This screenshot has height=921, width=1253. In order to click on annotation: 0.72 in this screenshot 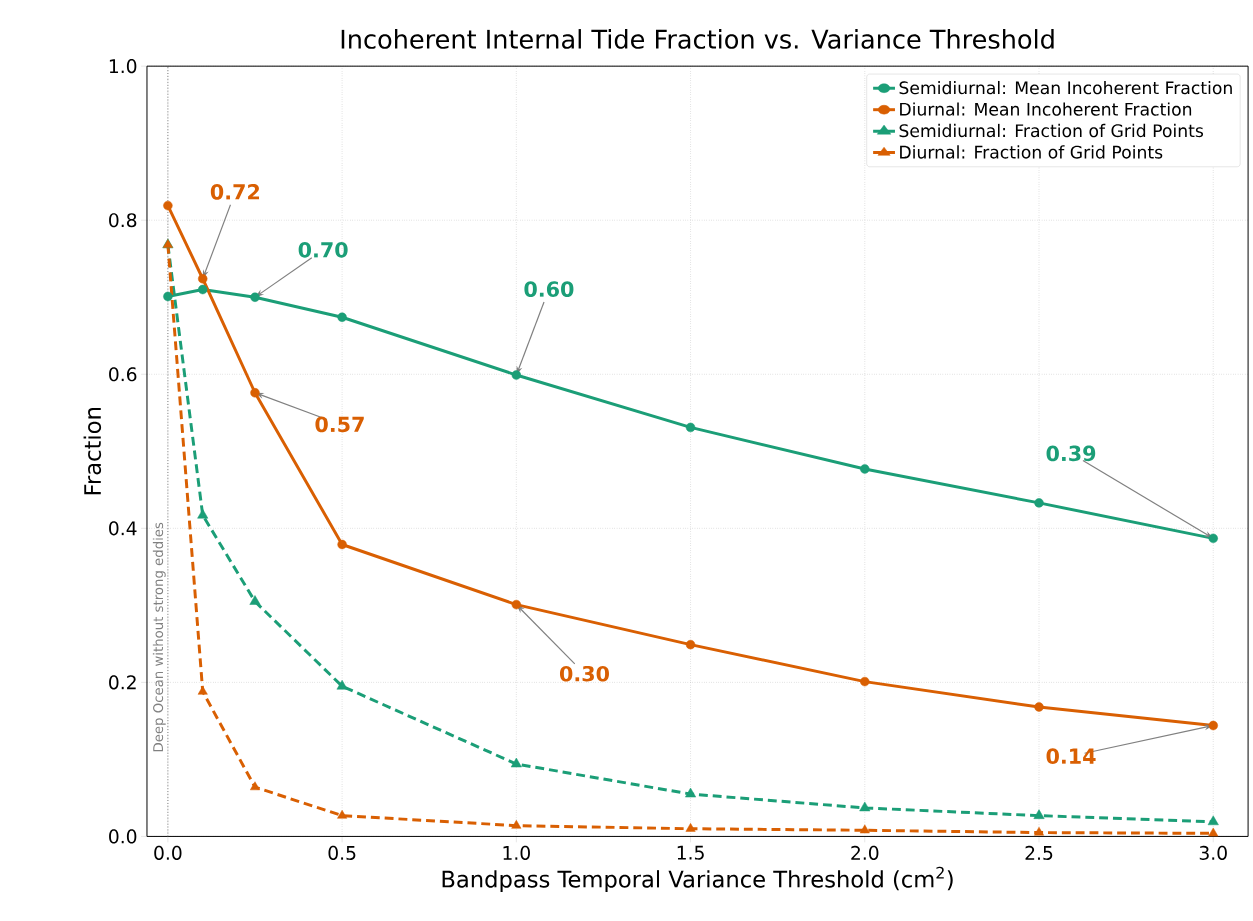, I will do `click(235, 191)`.